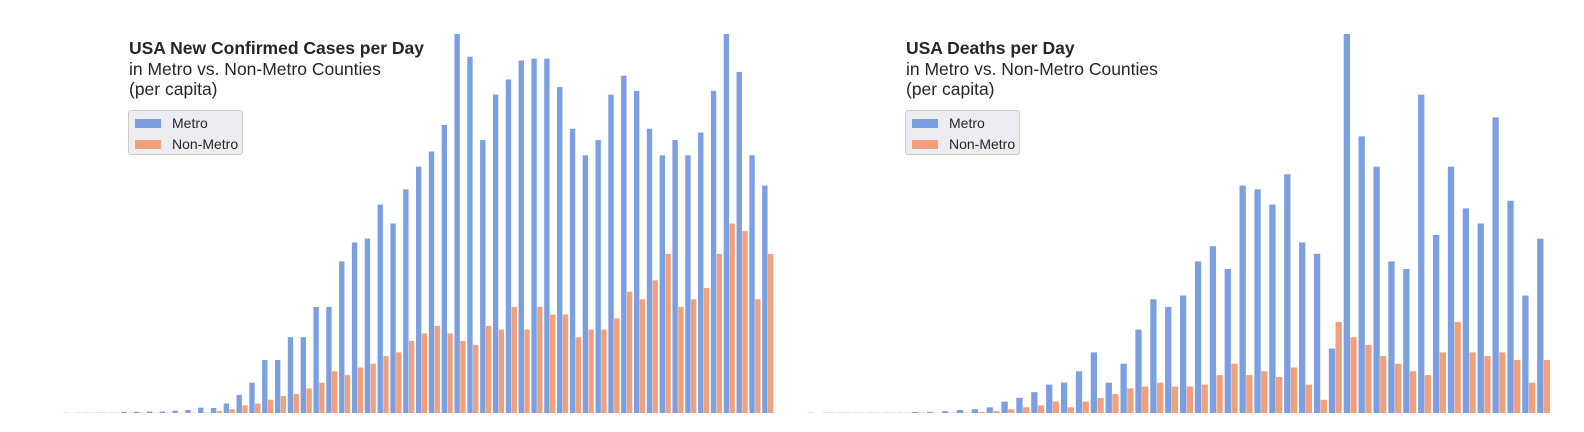  What do you see at coordinates (948, 123) in the screenshot?
I see `legend-entry-metro: Metro` at bounding box center [948, 123].